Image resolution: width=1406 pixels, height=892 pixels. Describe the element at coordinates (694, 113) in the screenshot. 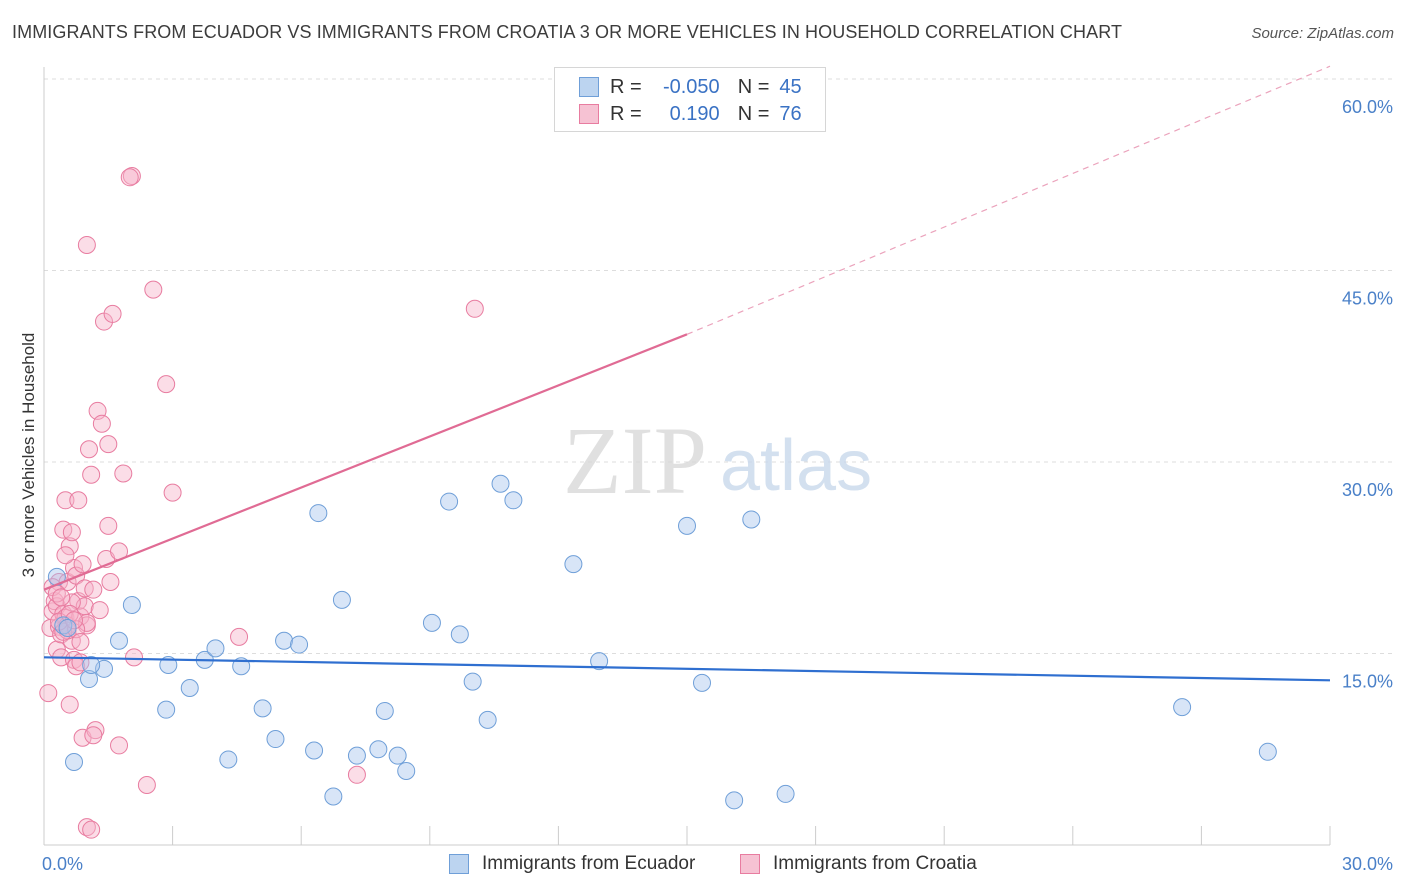

I see `r-value: 0.190` at that location.